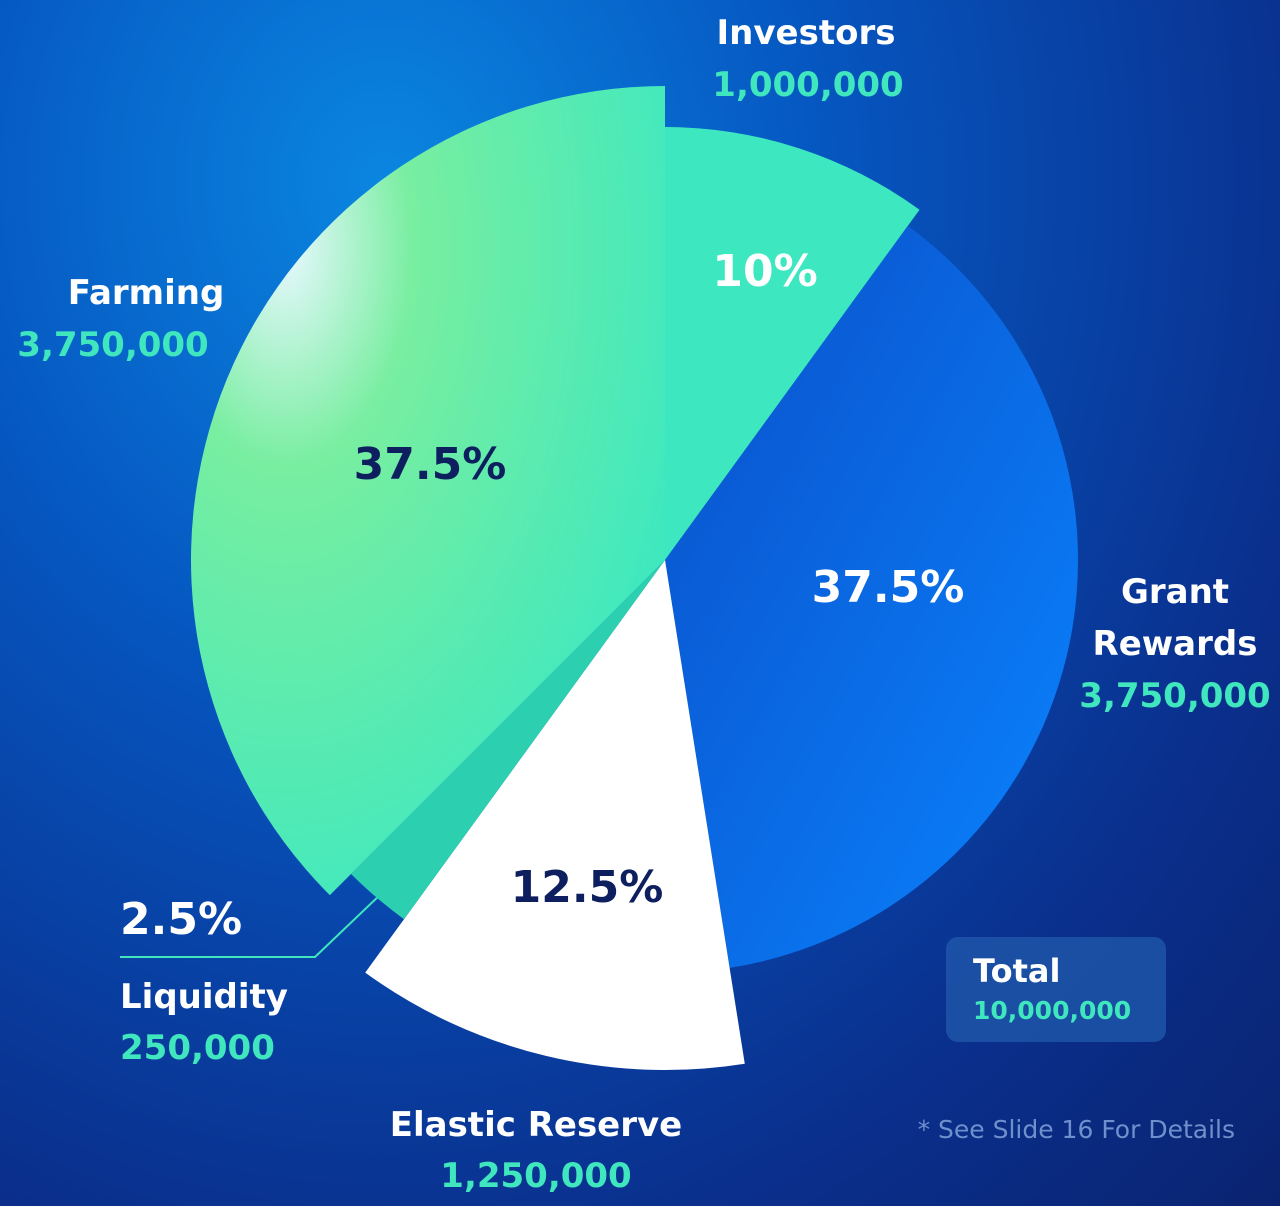 The image size is (1280, 1206). I want to click on category-label: Farming, so click(146, 293).